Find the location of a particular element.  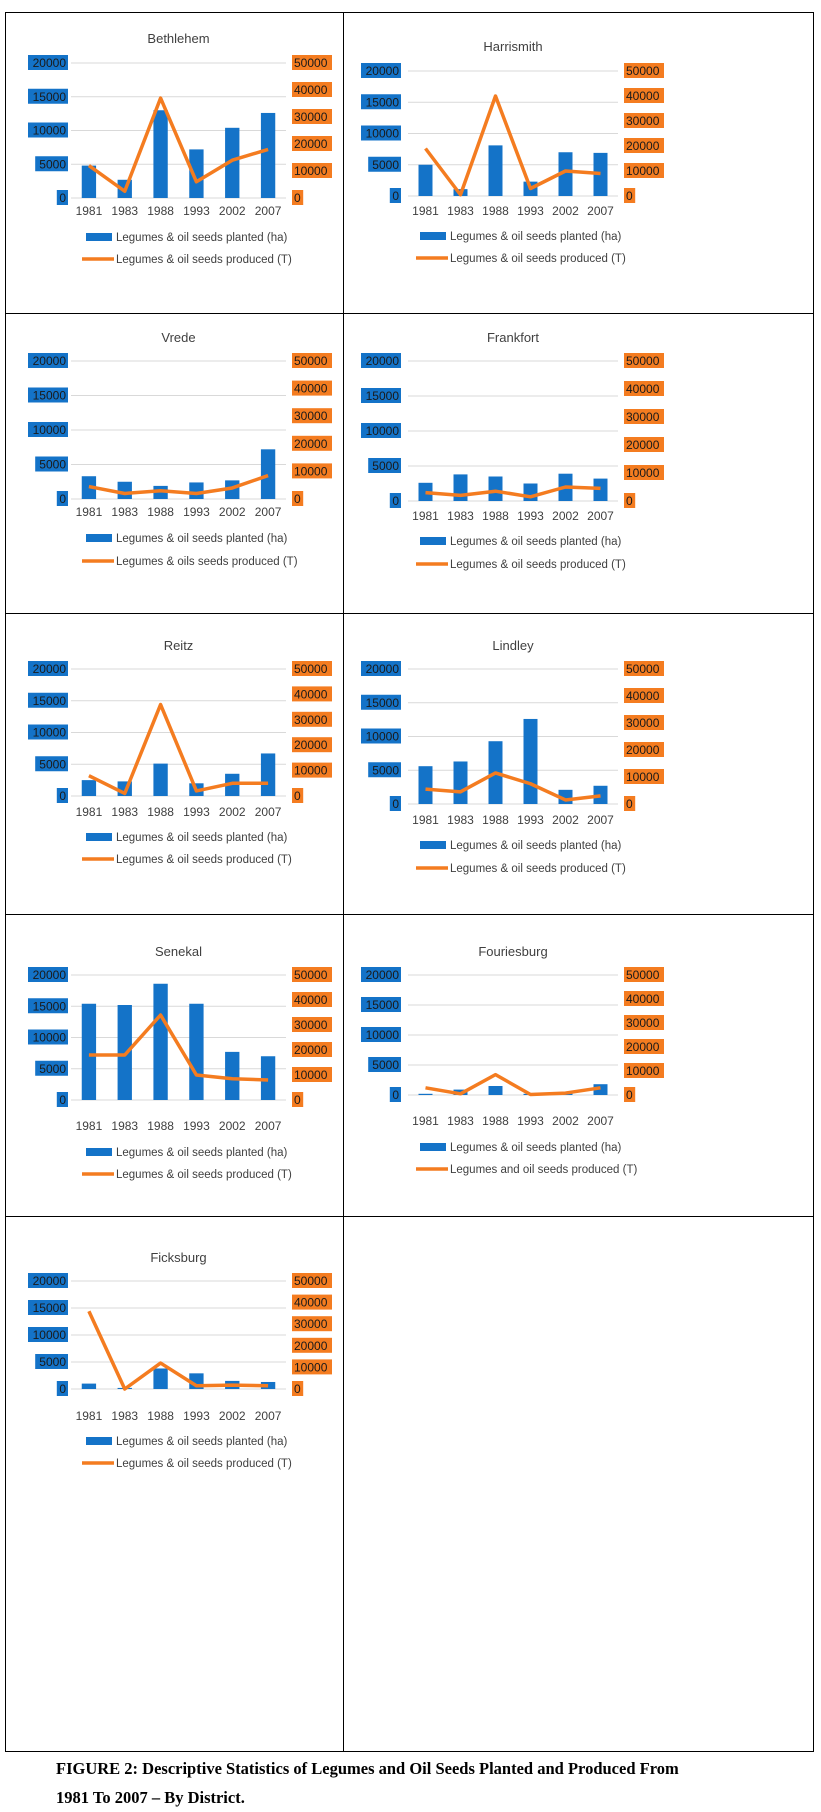

legend-label-produced: Legumes & oils seeds produced (T) is located at coordinates (207, 562).